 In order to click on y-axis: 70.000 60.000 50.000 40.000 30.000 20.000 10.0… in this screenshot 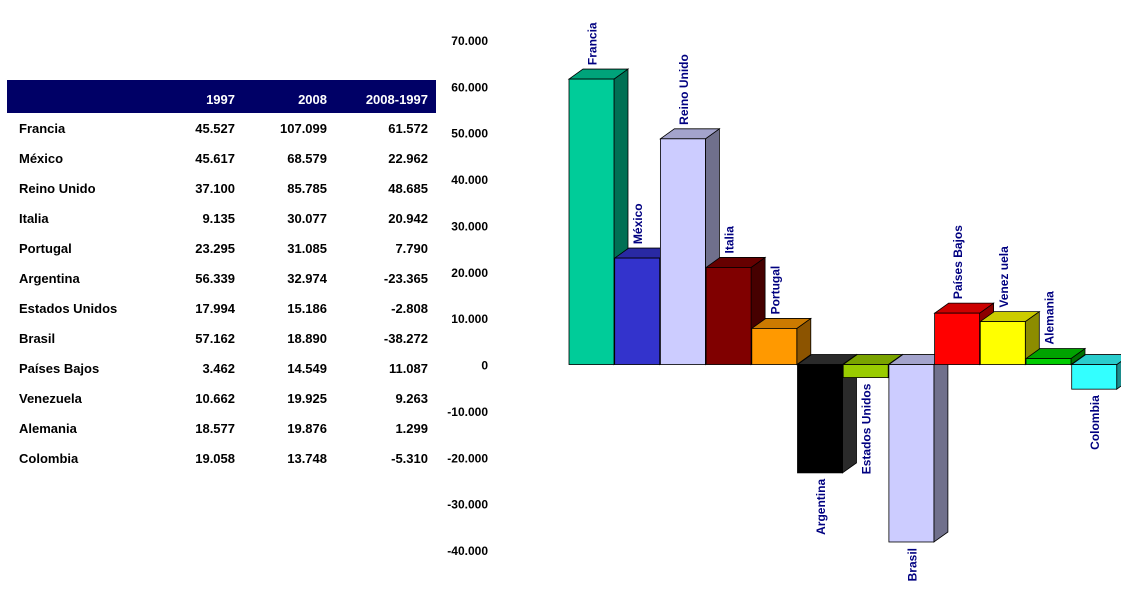, I will do `click(467, 296)`.